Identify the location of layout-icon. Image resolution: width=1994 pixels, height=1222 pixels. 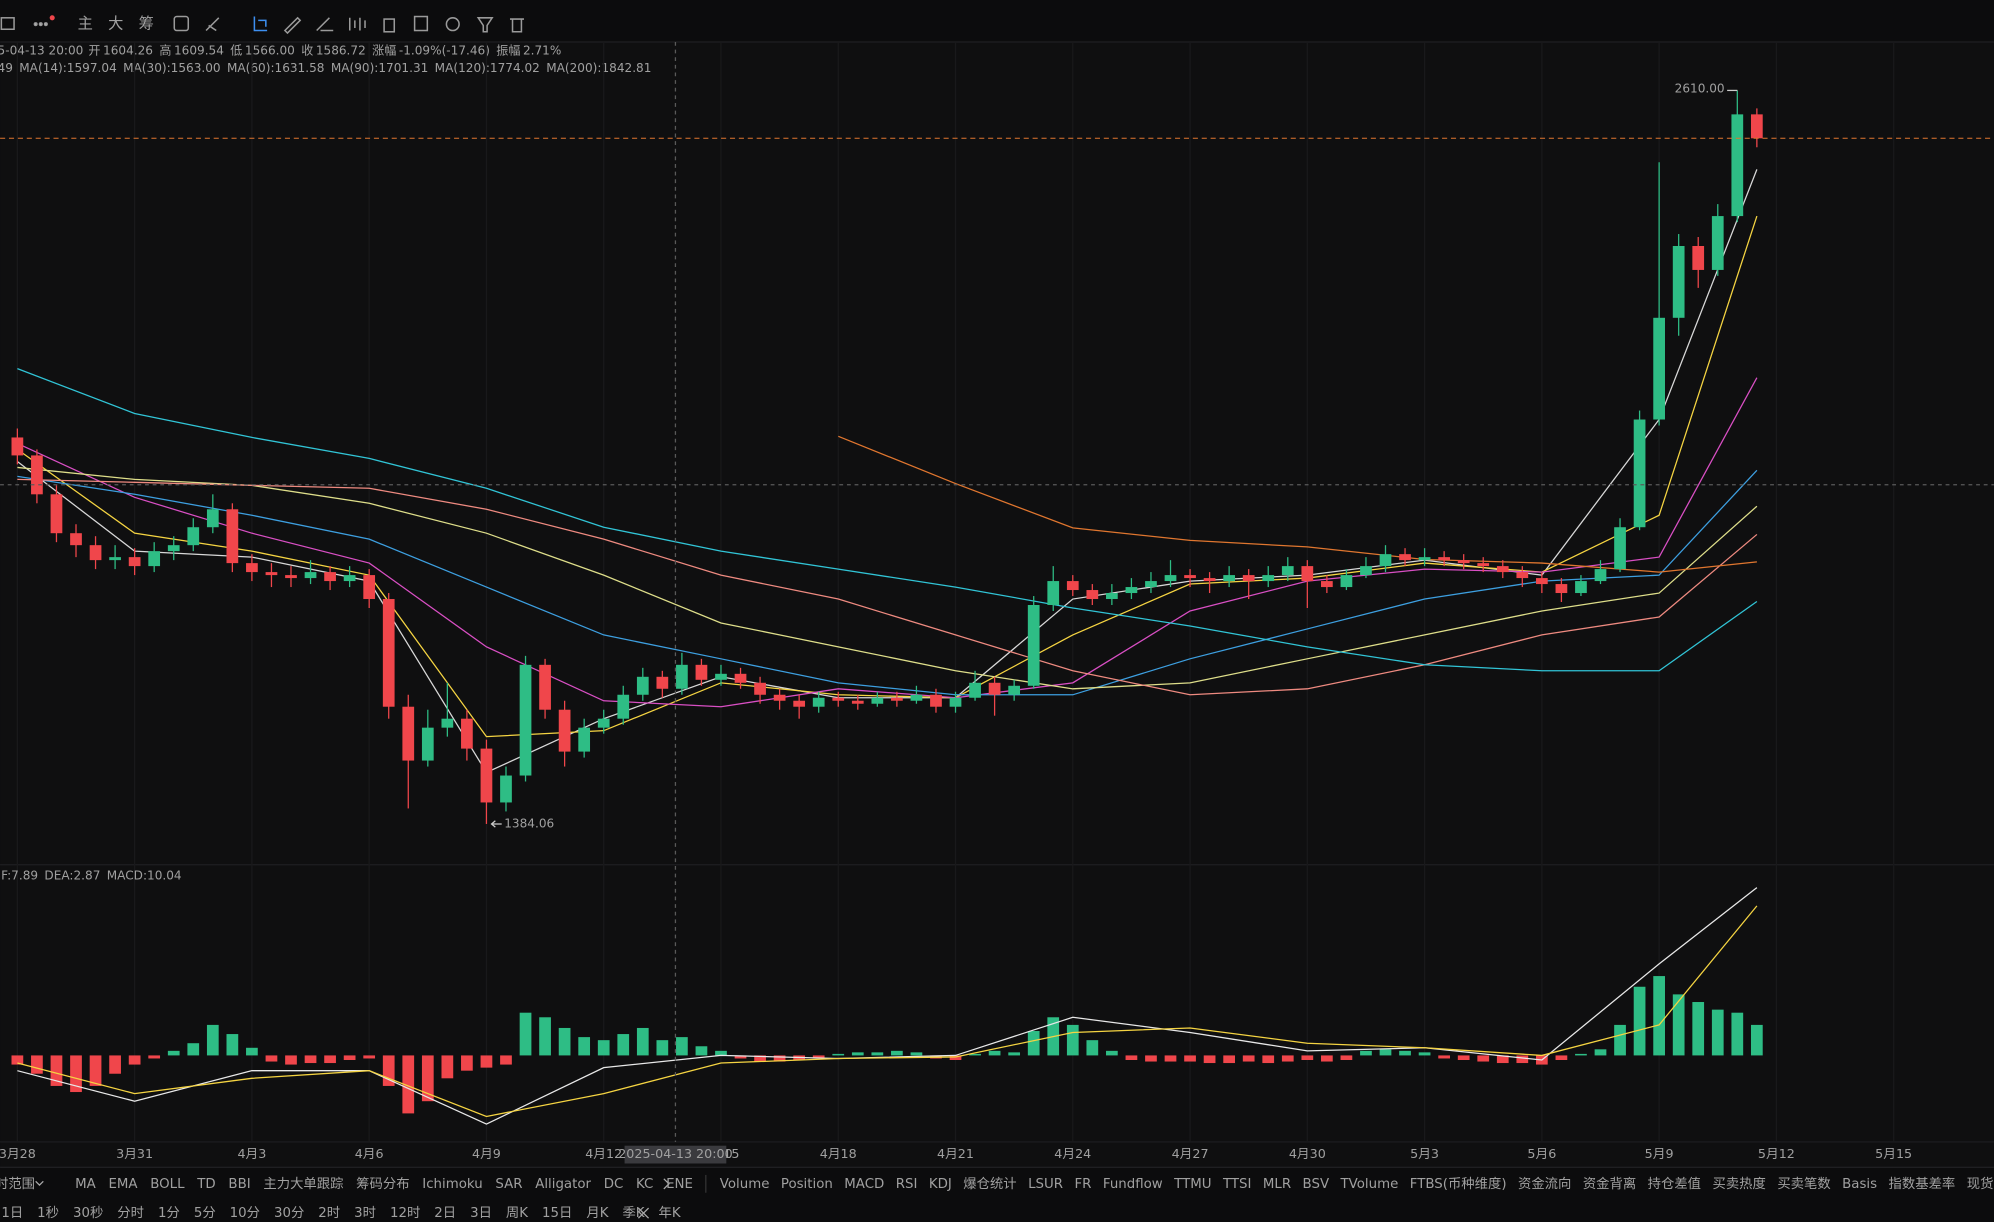
(7, 24).